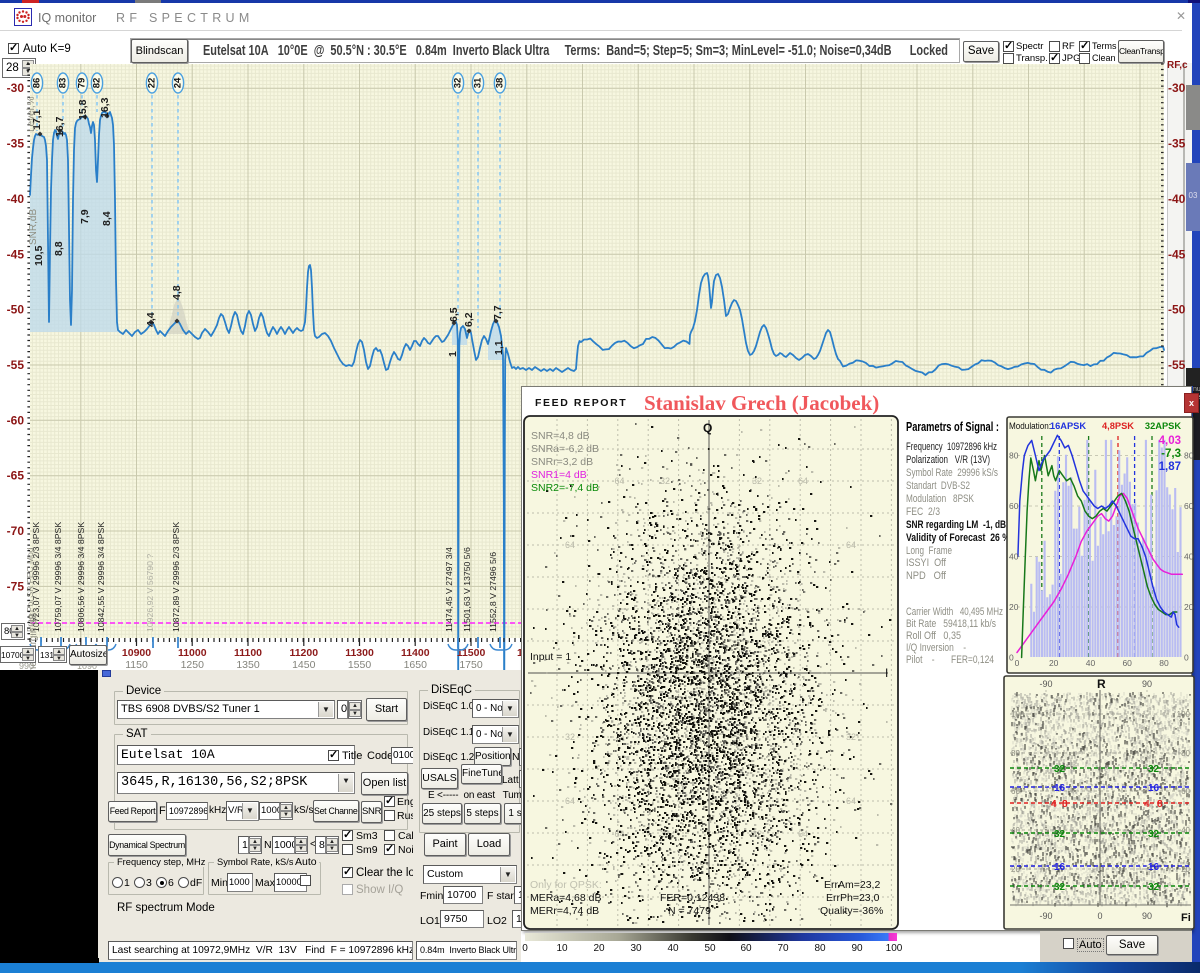 This screenshot has width=1200, height=973. I want to click on svg-text: 11400, so click(415, 653).